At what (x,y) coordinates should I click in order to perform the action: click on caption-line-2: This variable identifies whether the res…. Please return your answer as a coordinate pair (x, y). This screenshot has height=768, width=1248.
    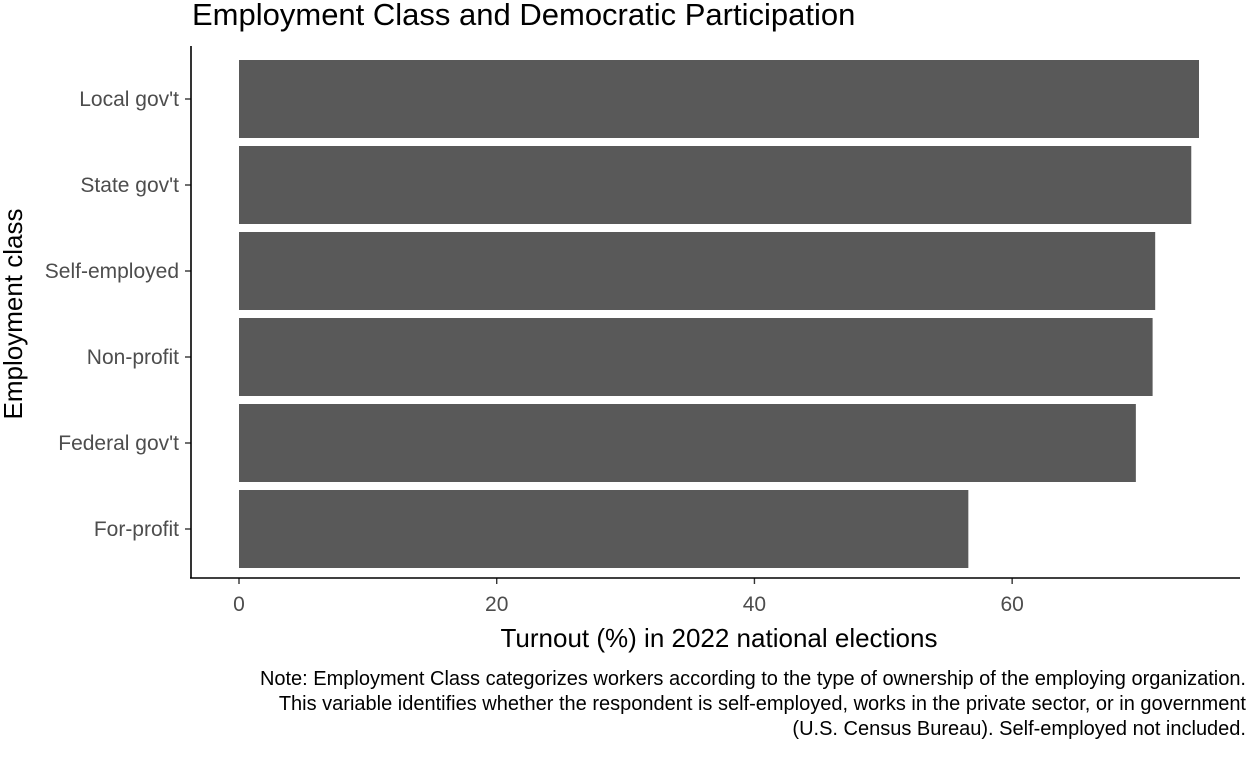
    Looking at the image, I should click on (763, 704).